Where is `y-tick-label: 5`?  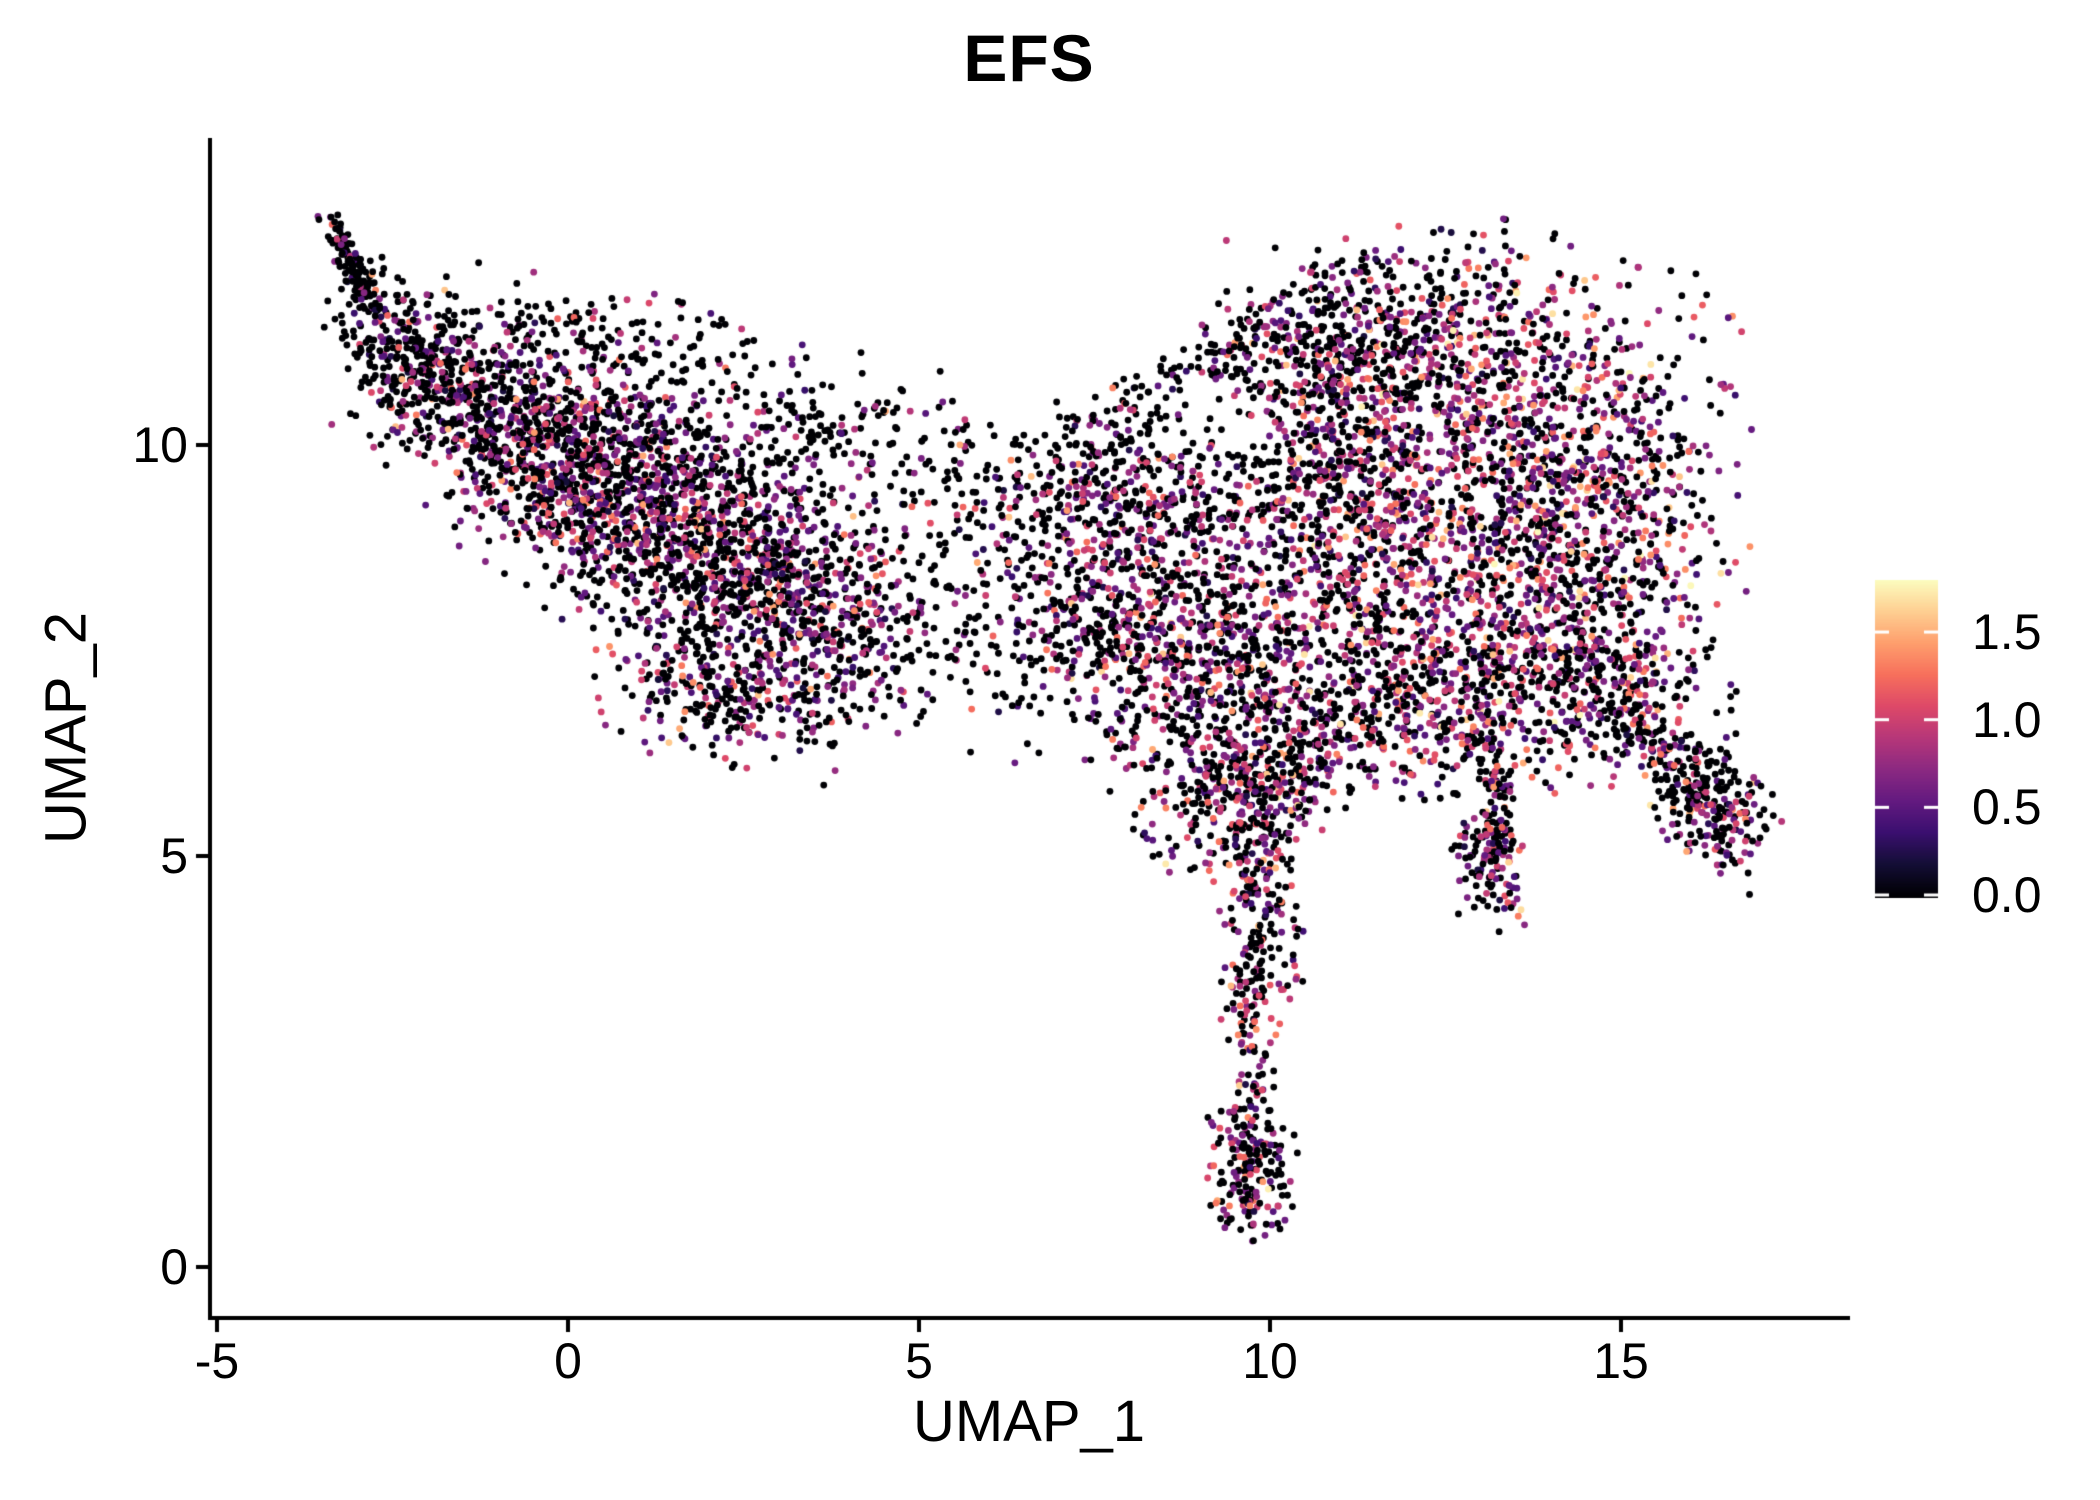 y-tick-label: 5 is located at coordinates (174, 856).